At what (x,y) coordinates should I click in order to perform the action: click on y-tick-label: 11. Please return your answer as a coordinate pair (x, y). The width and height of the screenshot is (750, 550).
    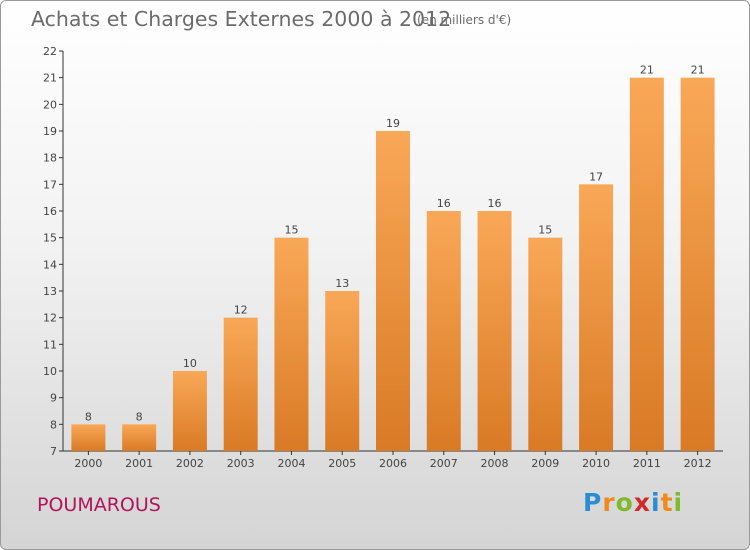
    Looking at the image, I should click on (50, 344).